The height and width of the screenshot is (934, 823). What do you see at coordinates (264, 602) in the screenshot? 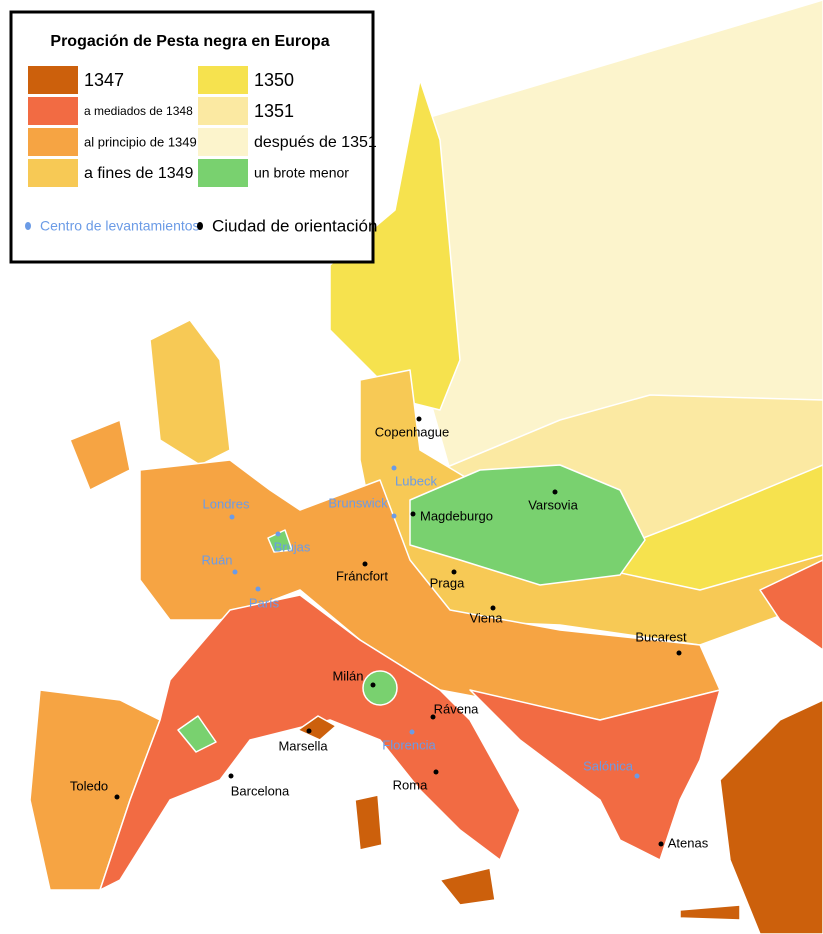
I see `uprising-label: París` at bounding box center [264, 602].